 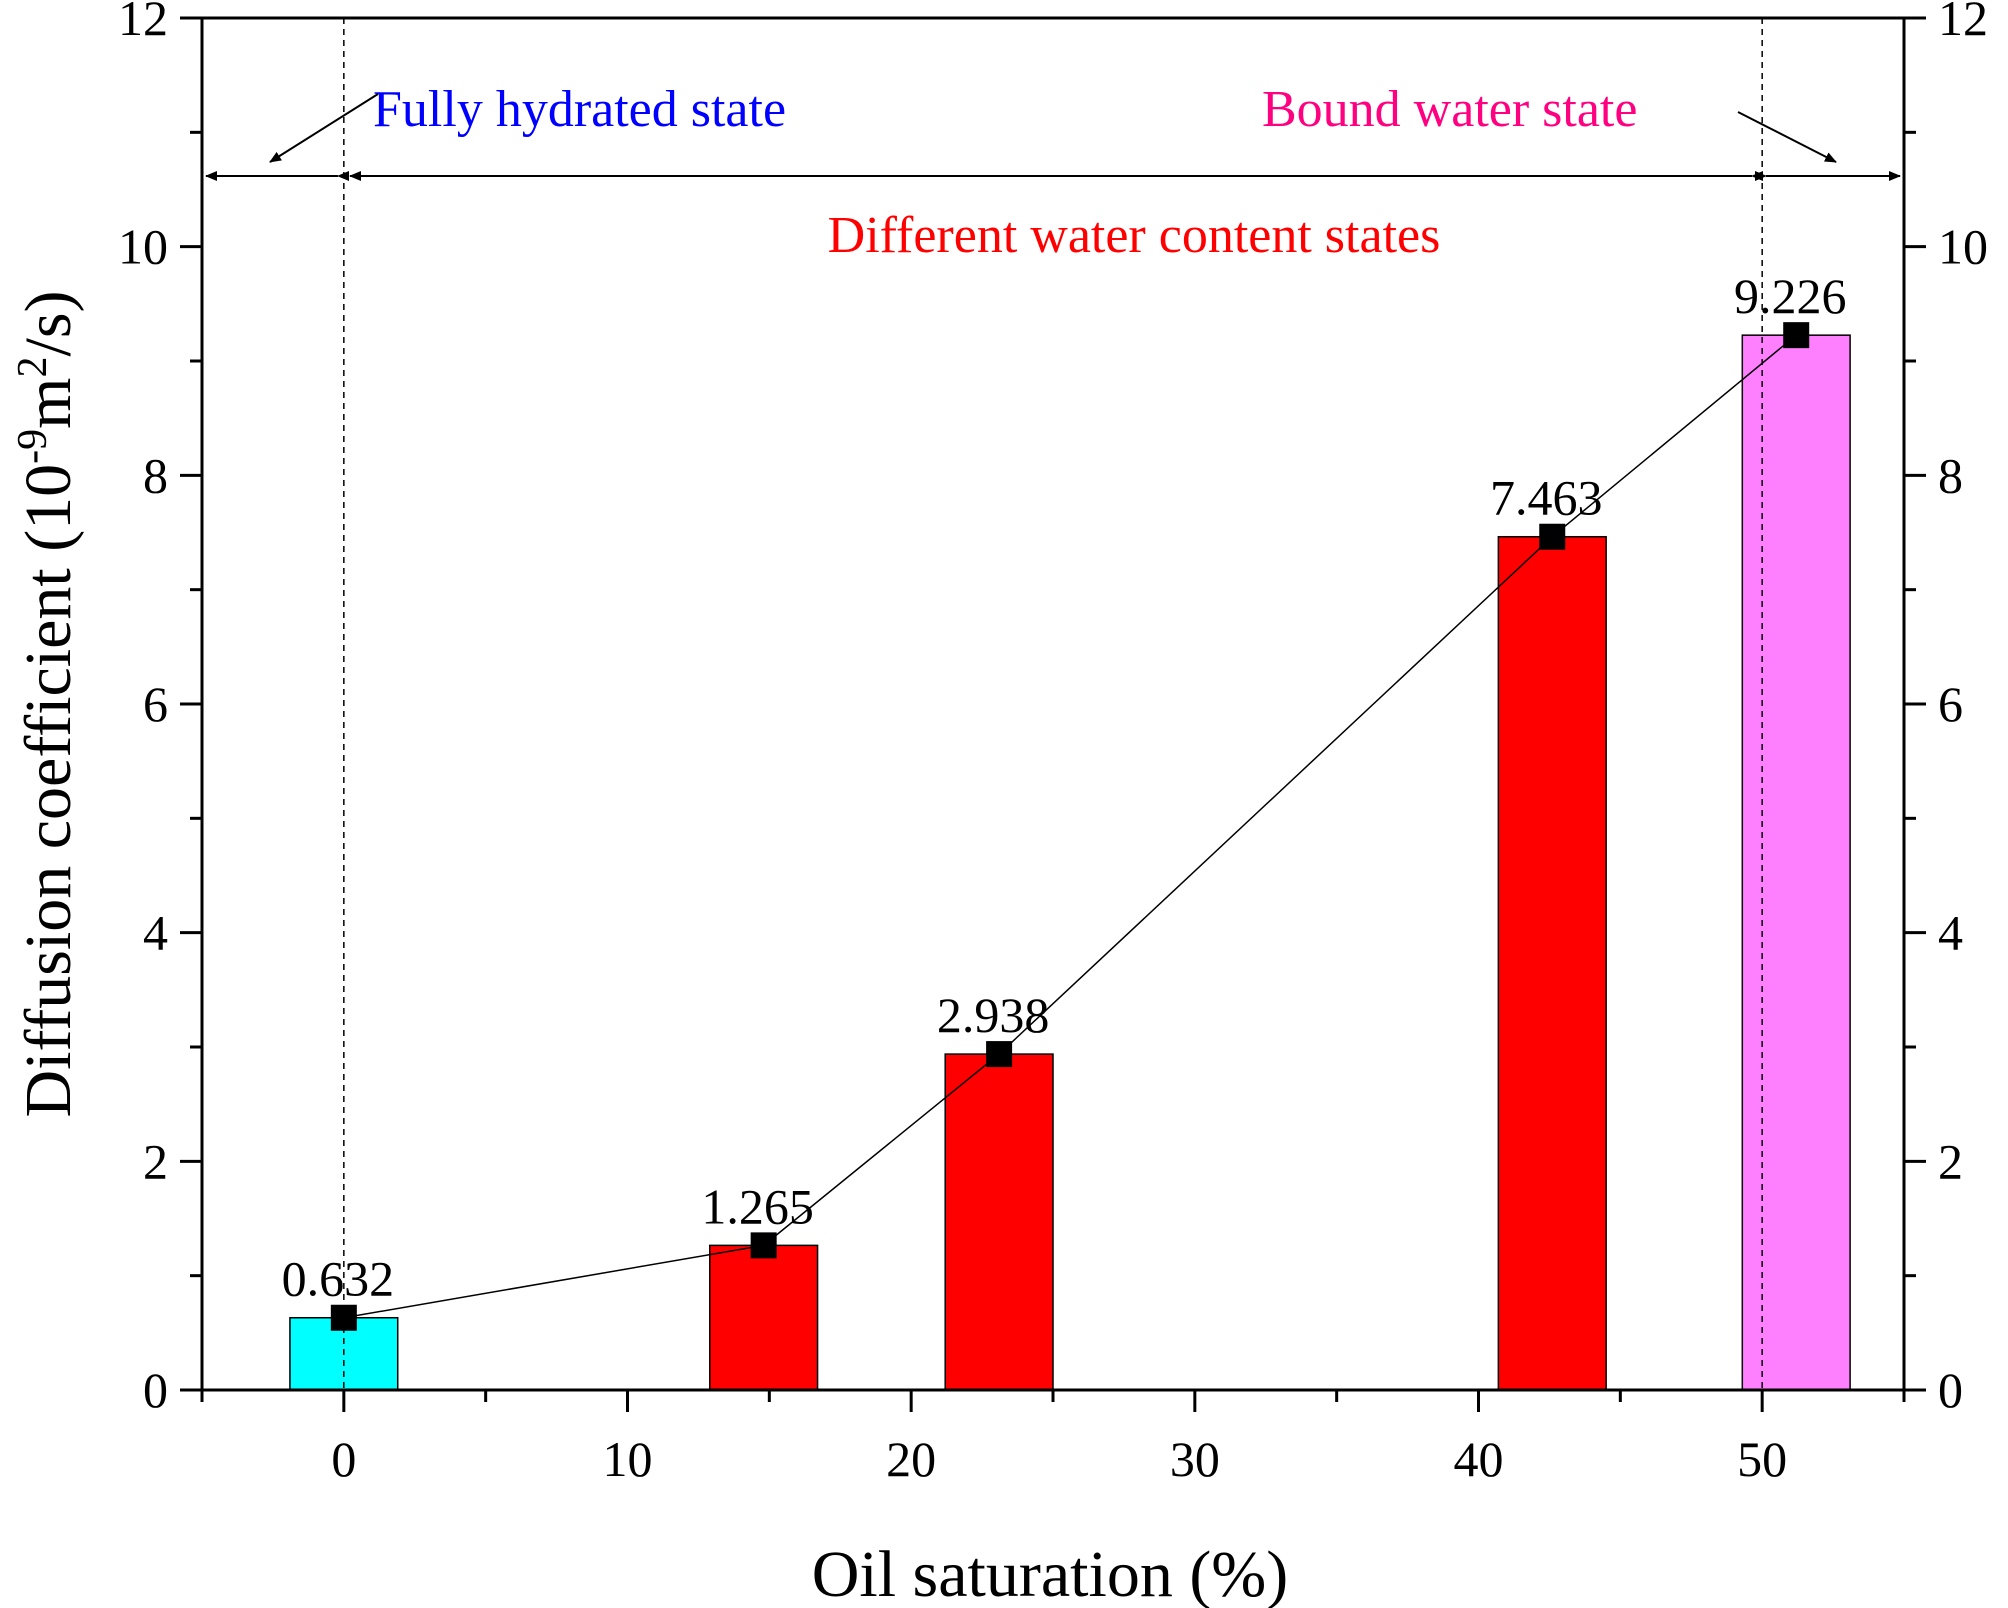 I want to click on x-tick-label: 50, so click(x=1762, y=1459).